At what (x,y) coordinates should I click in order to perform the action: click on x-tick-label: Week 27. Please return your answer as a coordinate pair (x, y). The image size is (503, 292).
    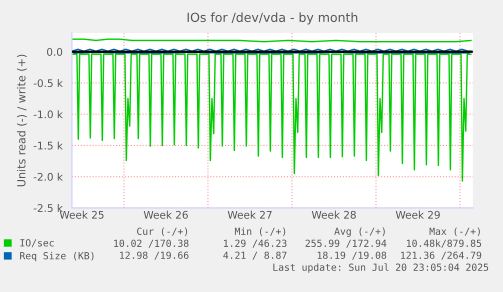
    Looking at the image, I should click on (250, 214).